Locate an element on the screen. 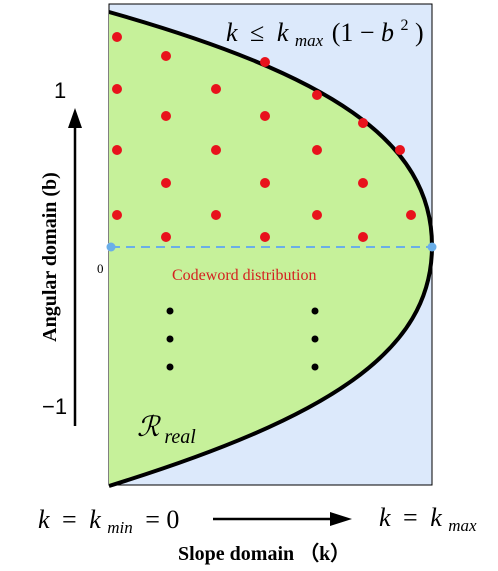 The image size is (498, 571). region-label: ℛ real is located at coordinates (166, 430).